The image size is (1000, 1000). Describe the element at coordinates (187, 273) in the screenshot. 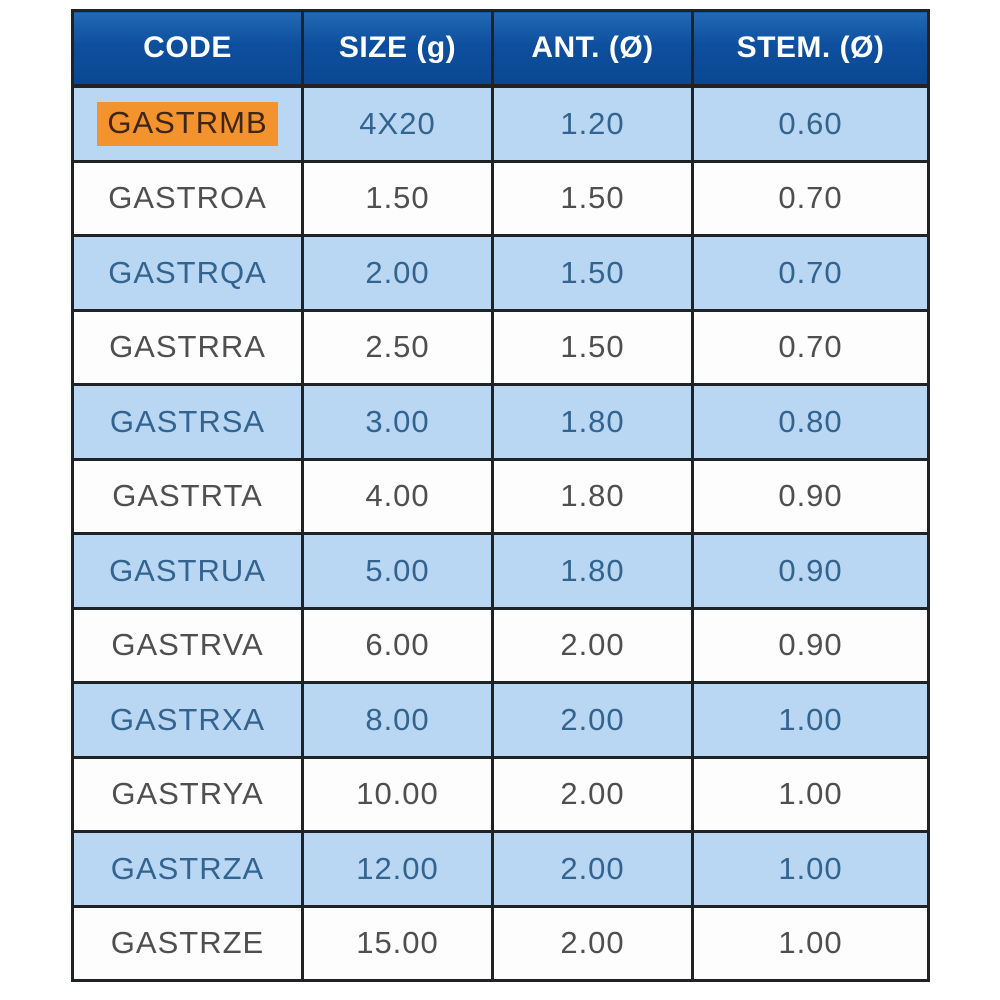

I see `cell-code: GASTRQA` at that location.